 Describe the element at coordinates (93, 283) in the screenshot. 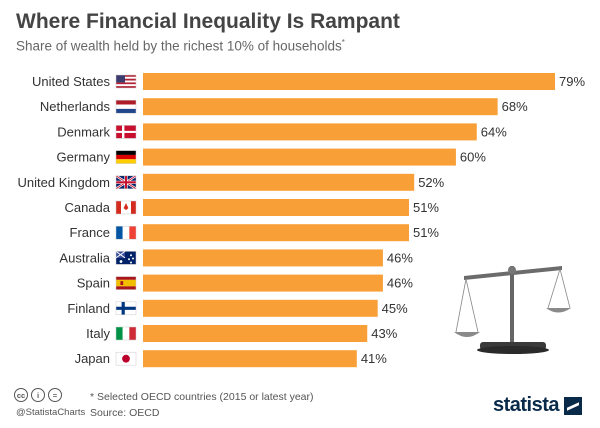

I see `category-label: Spain` at that location.